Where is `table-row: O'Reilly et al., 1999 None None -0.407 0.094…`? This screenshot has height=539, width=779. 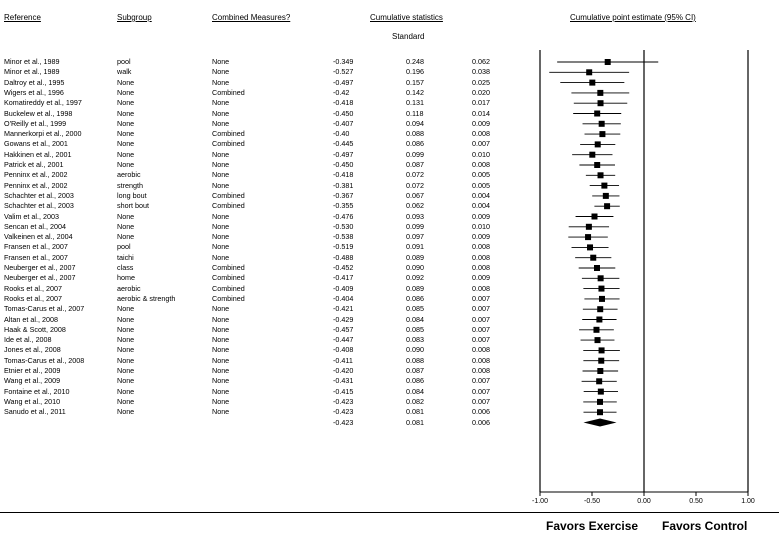
table-row: O'Reilly et al., 1999 None None -0.407 0.094… is located at coordinates (265, 124).